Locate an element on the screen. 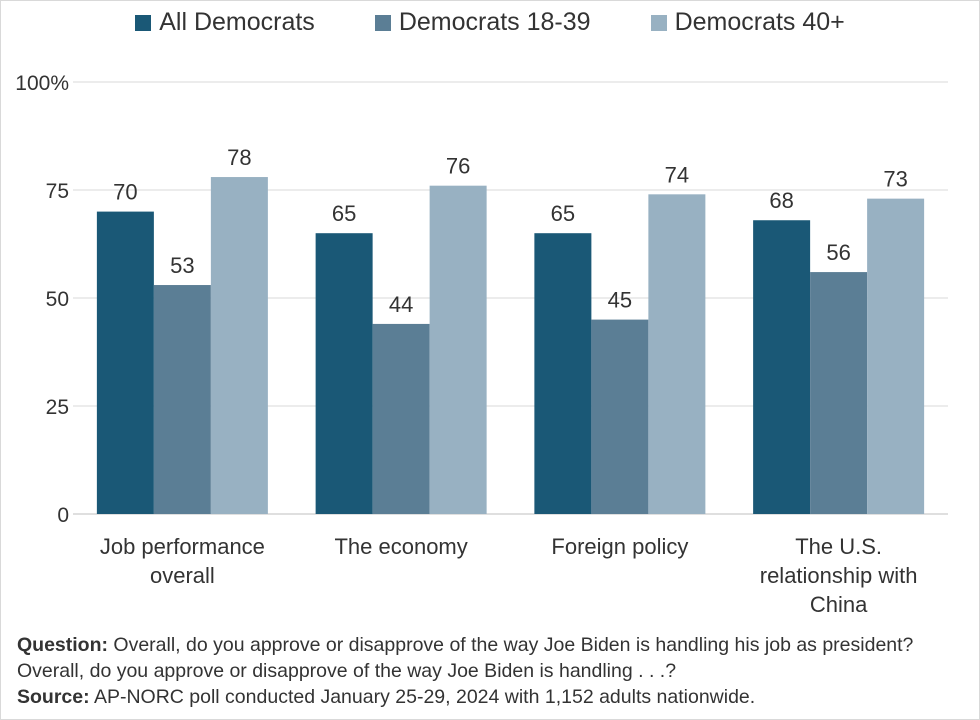  x-tick-label: The economy is located at coordinates (401, 546).